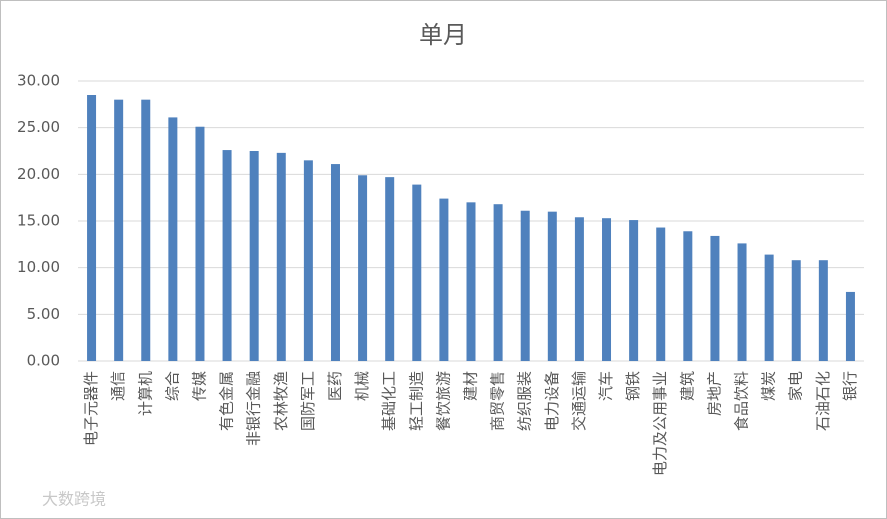  What do you see at coordinates (769, 386) in the screenshot?
I see `x-tick-label: 煤炭` at bounding box center [769, 386].